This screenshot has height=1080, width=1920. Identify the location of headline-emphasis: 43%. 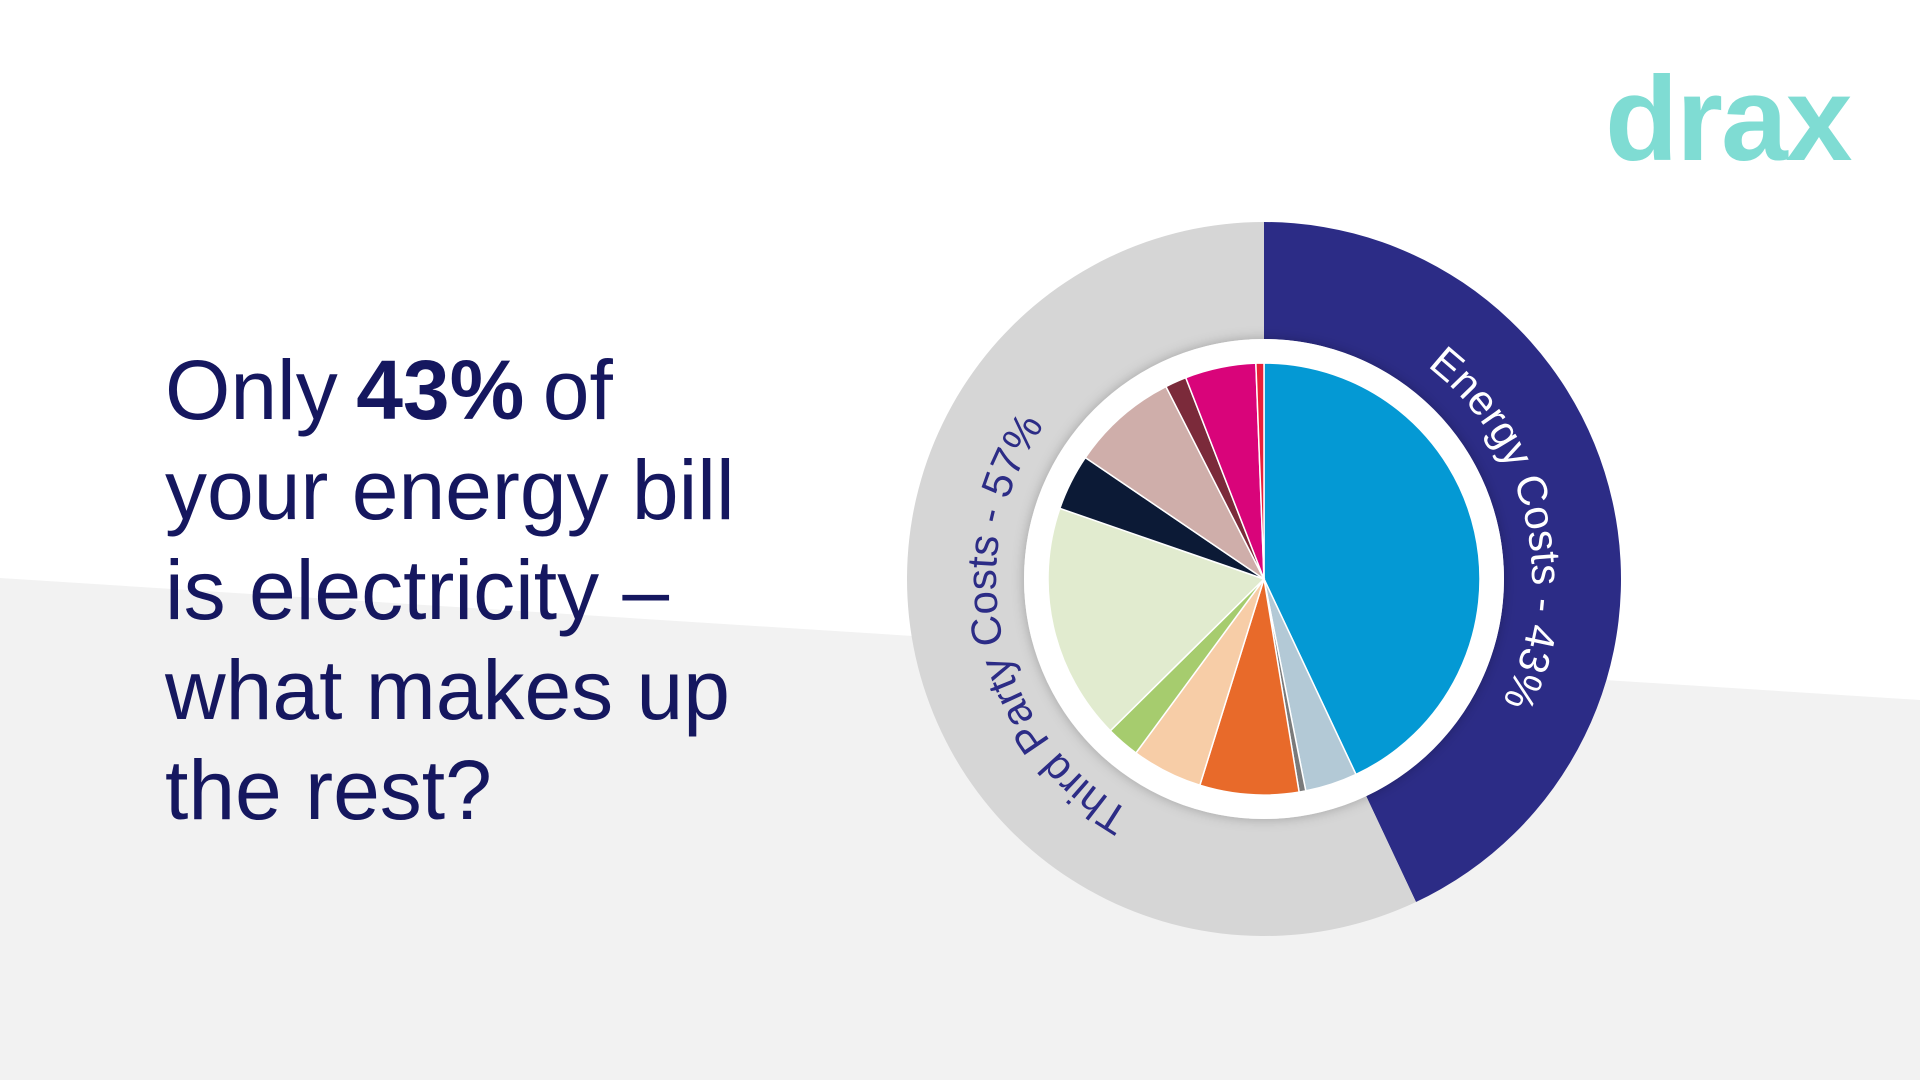
(440, 390).